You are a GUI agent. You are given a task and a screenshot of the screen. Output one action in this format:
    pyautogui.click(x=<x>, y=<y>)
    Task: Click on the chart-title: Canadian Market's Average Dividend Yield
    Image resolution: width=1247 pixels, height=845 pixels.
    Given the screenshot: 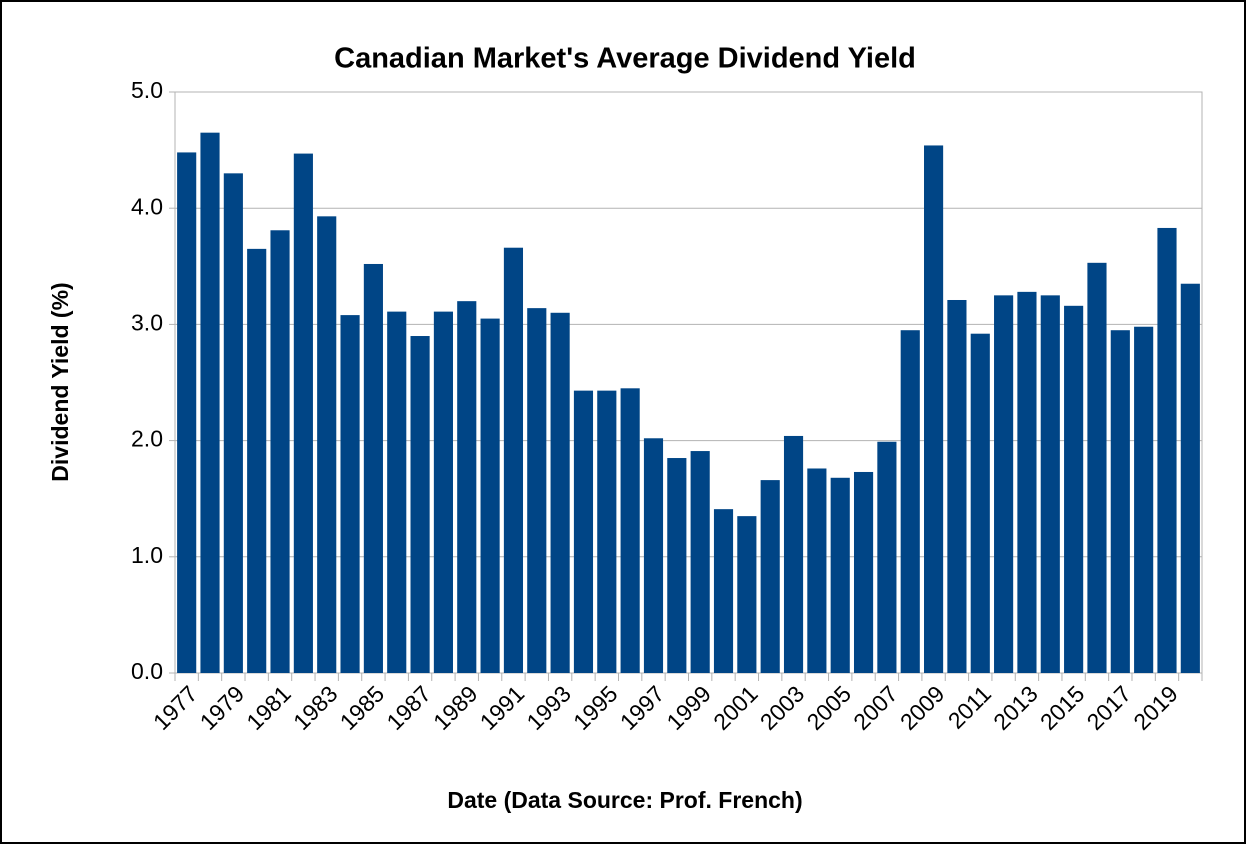 What is the action you would take?
    pyautogui.click(x=625, y=59)
    